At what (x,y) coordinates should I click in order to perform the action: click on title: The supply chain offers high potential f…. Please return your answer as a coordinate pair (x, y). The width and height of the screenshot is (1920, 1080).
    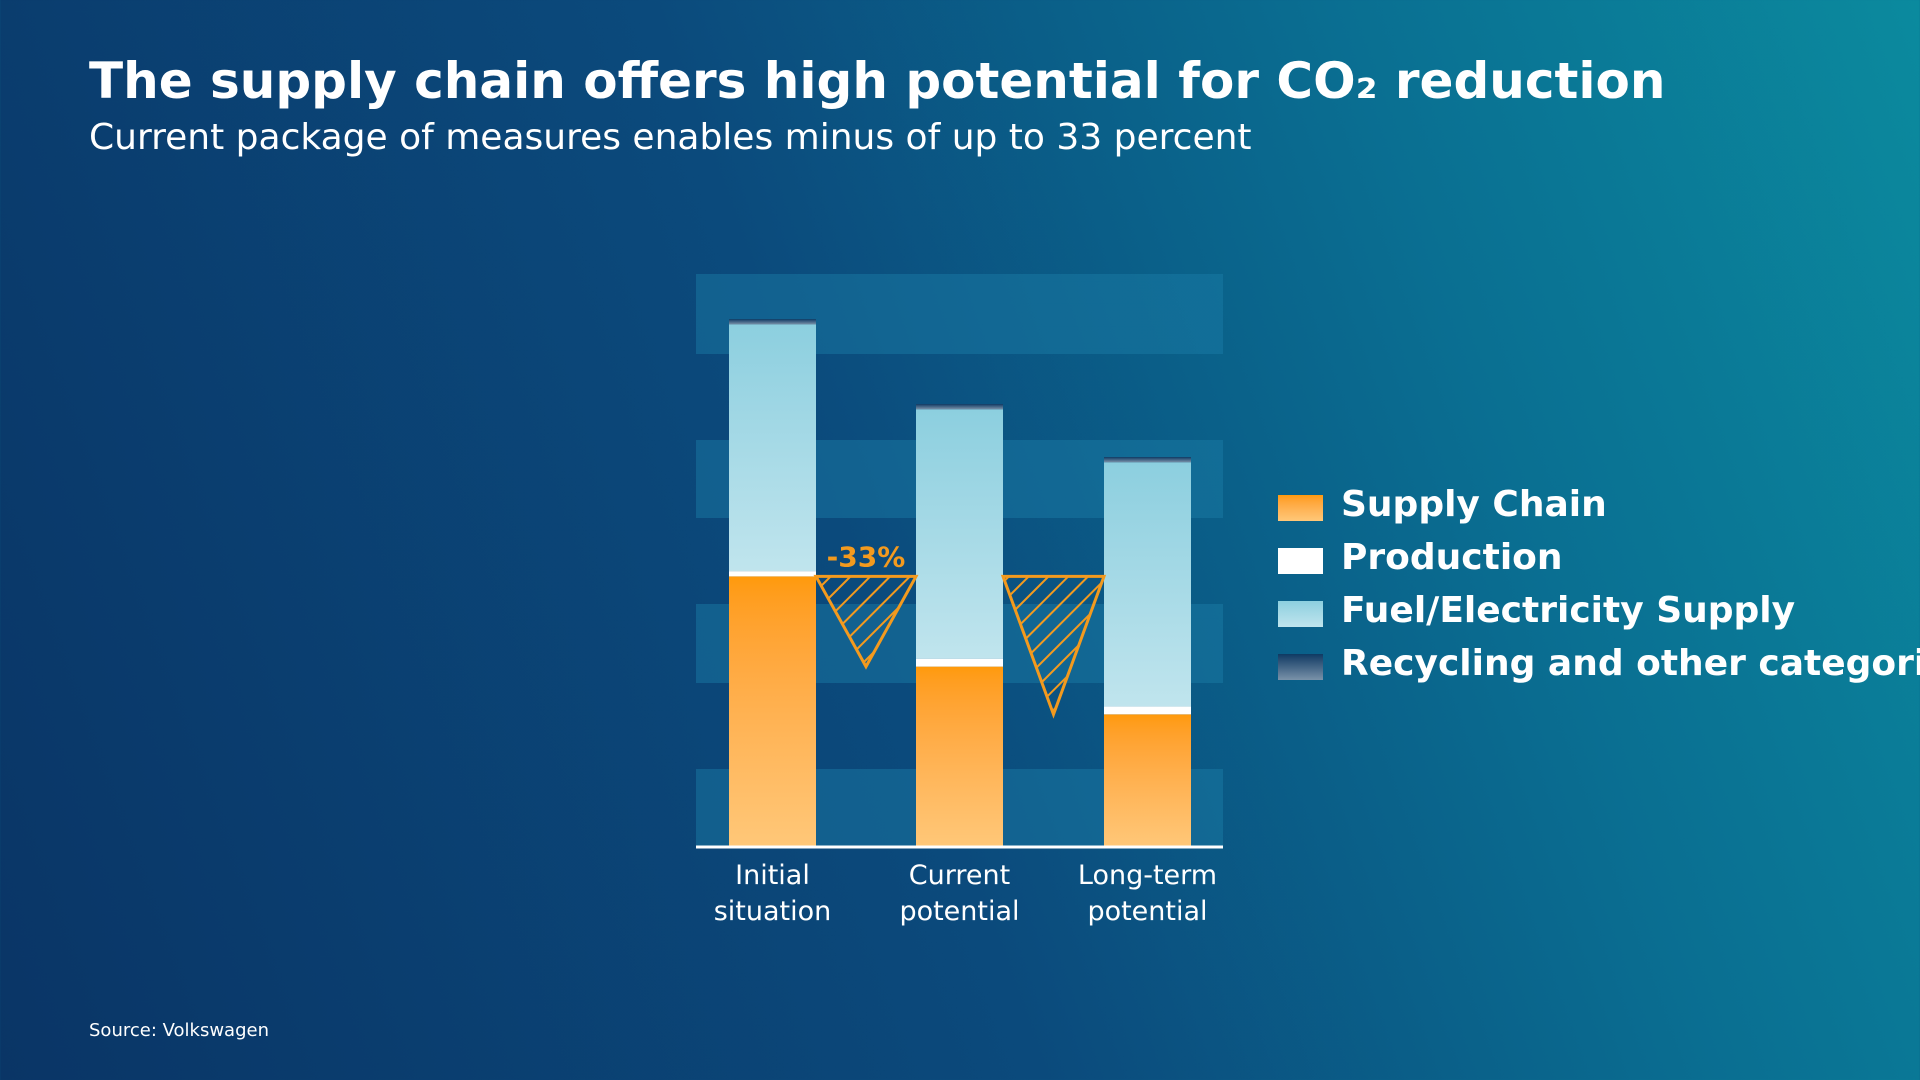
    Looking at the image, I should click on (877, 81).